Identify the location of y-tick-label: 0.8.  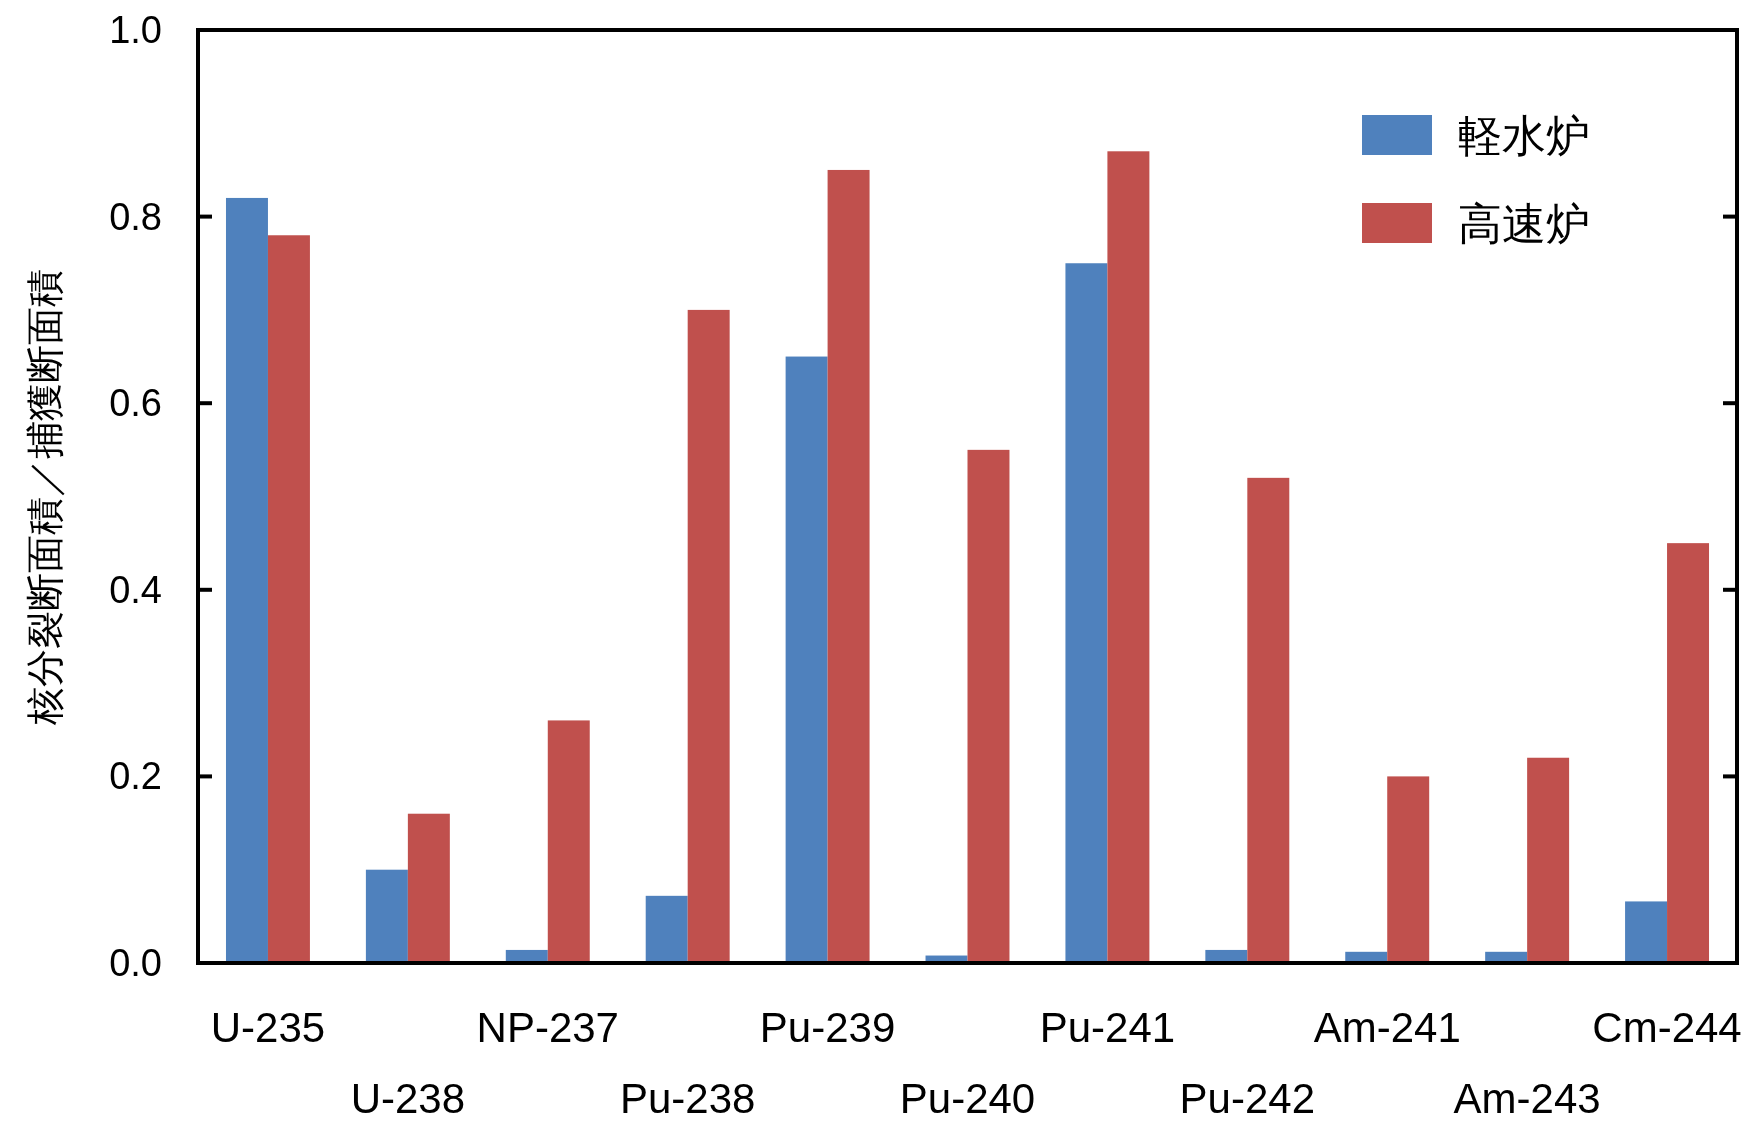
(135, 216).